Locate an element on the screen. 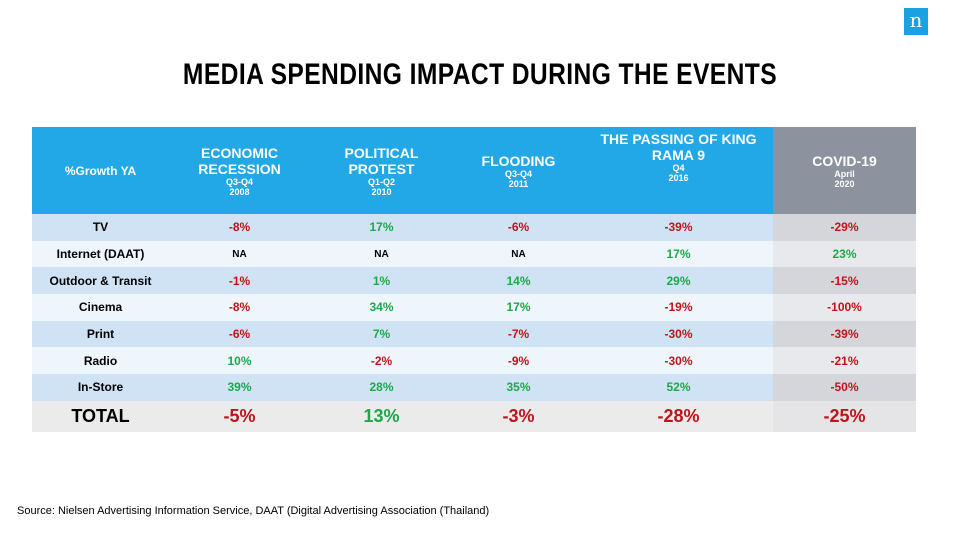  growth-cell: -25% is located at coordinates (844, 416).